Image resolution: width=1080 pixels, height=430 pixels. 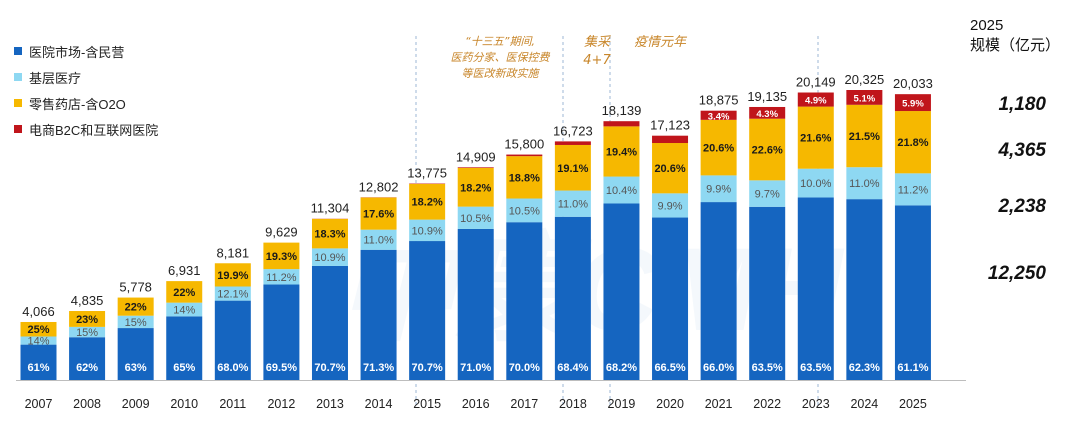 What do you see at coordinates (670, 139) in the screenshot?
I see `bar-segment-2020-s3` at bounding box center [670, 139].